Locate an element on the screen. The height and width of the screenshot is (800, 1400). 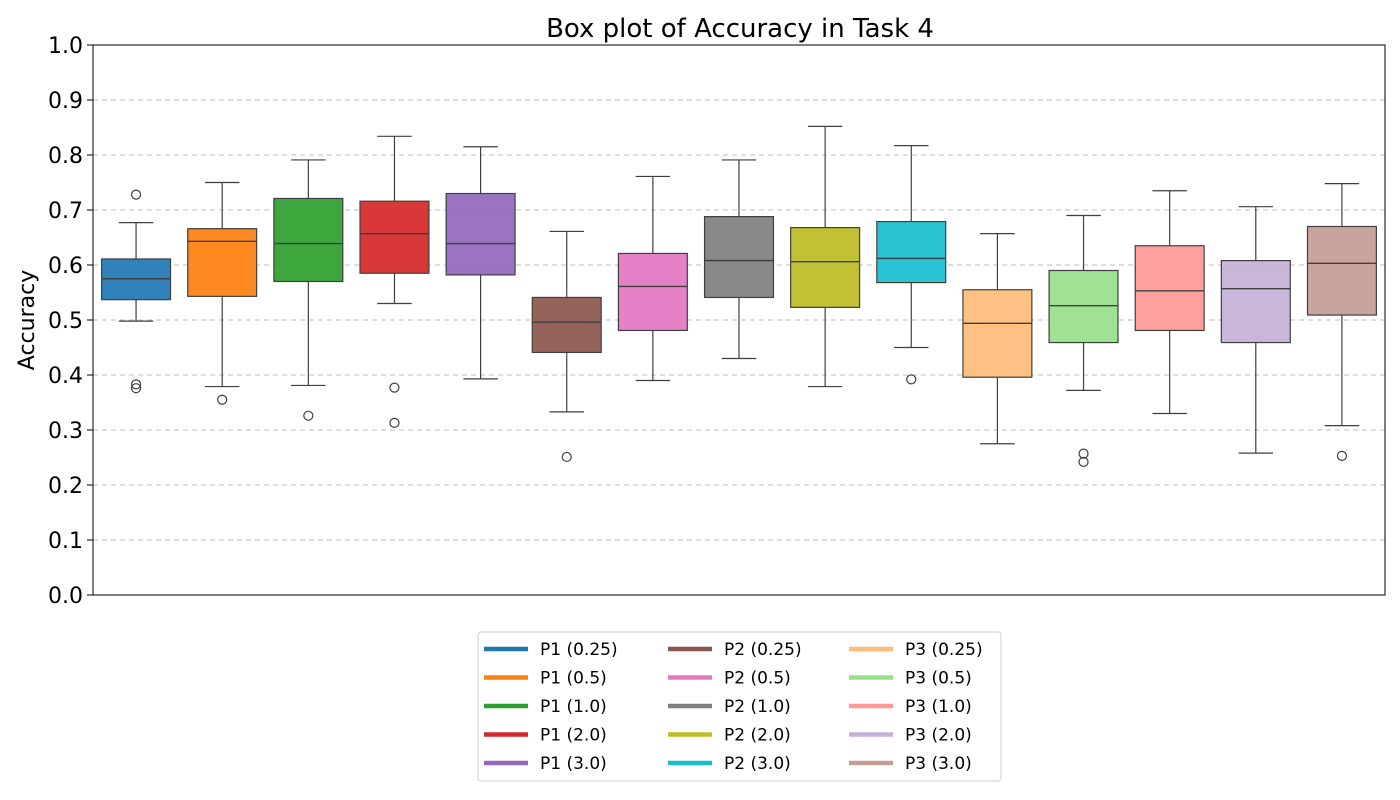
legend-item: P3 (3.0) is located at coordinates (910, 764).